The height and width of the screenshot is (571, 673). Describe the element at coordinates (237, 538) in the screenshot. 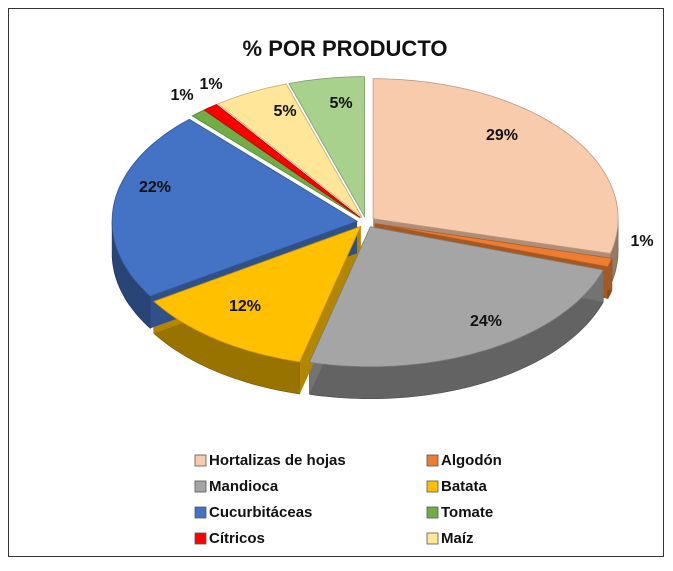

I see `legend-label: Cítricos` at that location.